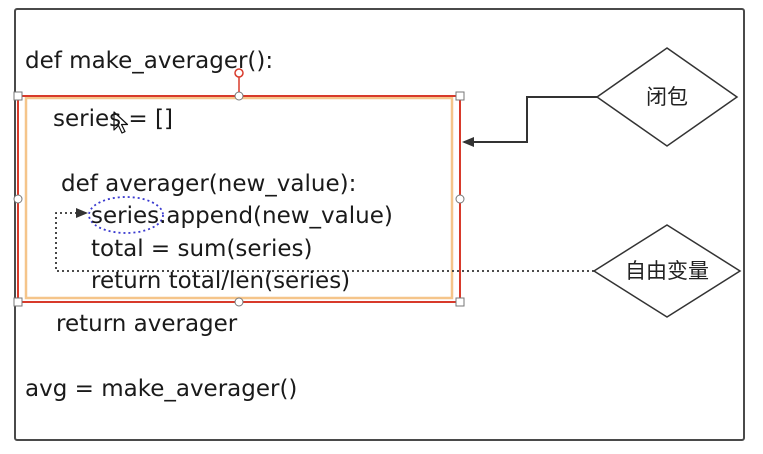  What do you see at coordinates (161, 389) in the screenshot?
I see `code-line-avg-assign: avg = make_averager()` at bounding box center [161, 389].